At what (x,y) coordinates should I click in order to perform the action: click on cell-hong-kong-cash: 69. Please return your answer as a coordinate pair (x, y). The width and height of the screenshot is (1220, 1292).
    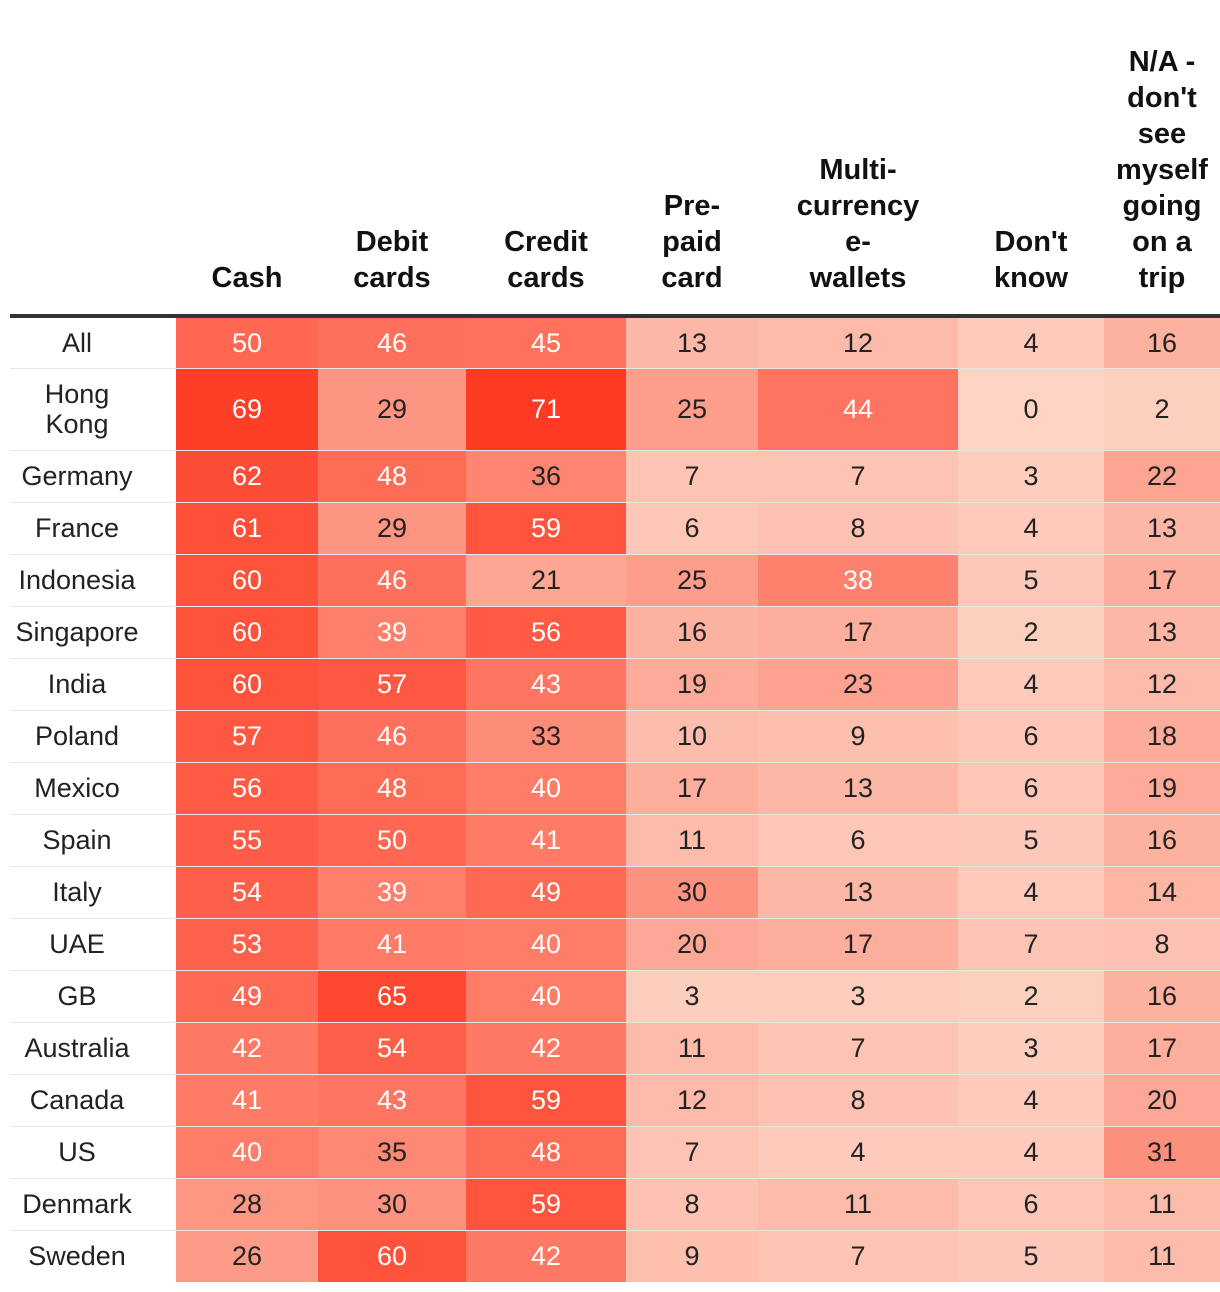
    Looking at the image, I should click on (247, 409).